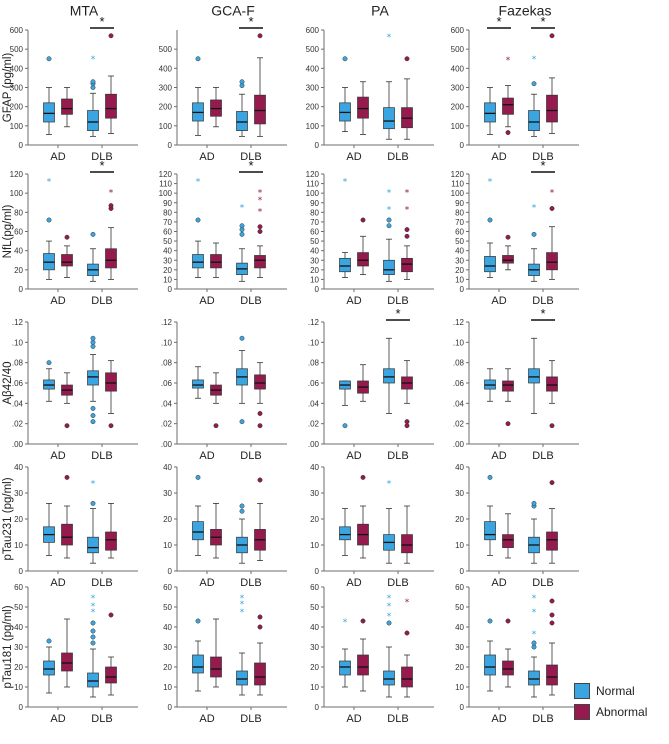  I want to click on row-ylabel-1: NfL(pg/ml), so click(8, 231).